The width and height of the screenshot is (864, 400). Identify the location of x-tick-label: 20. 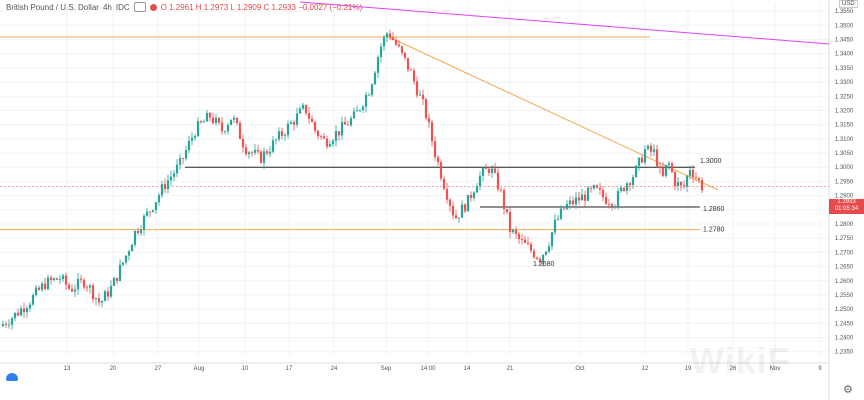
(113, 369).